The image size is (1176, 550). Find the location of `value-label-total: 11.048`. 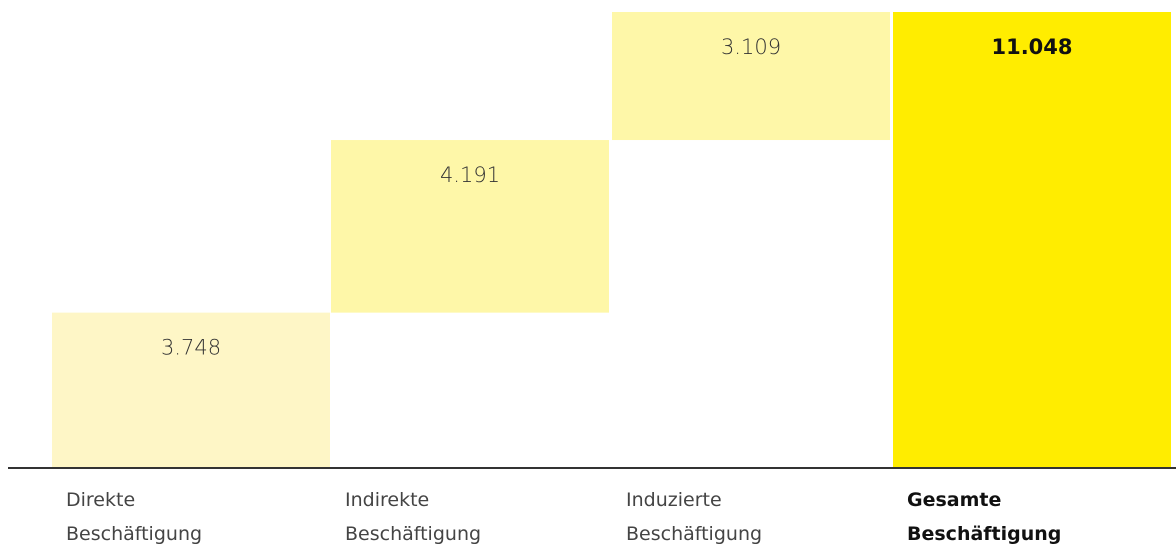

value-label-total: 11.048 is located at coordinates (1031, 47).